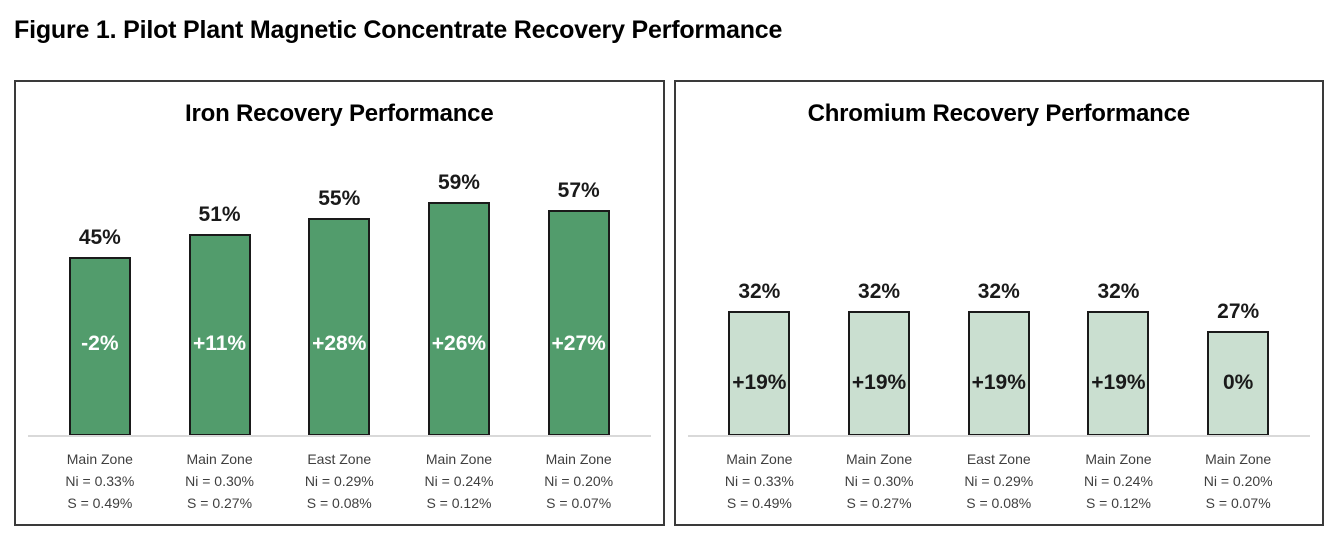 Image resolution: width=1336 pixels, height=550 pixels. I want to click on bar-column: 45% -2%, so click(100, 331).